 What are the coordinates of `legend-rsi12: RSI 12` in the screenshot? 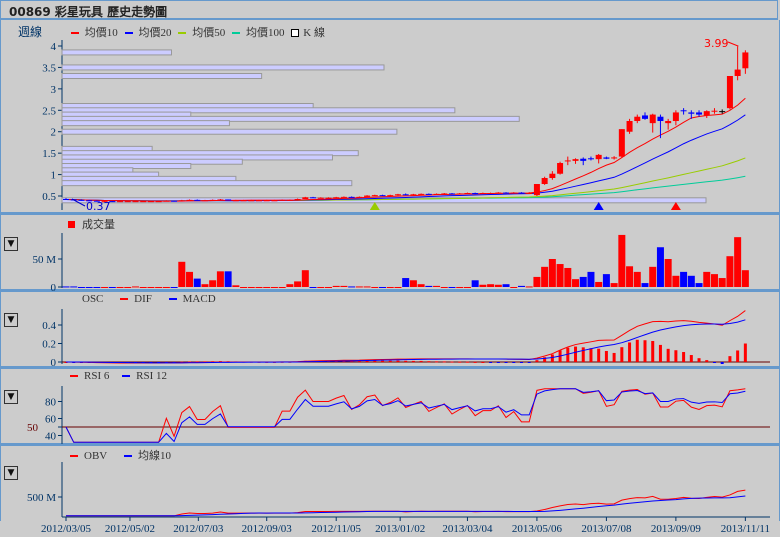 It's located at (144, 376).